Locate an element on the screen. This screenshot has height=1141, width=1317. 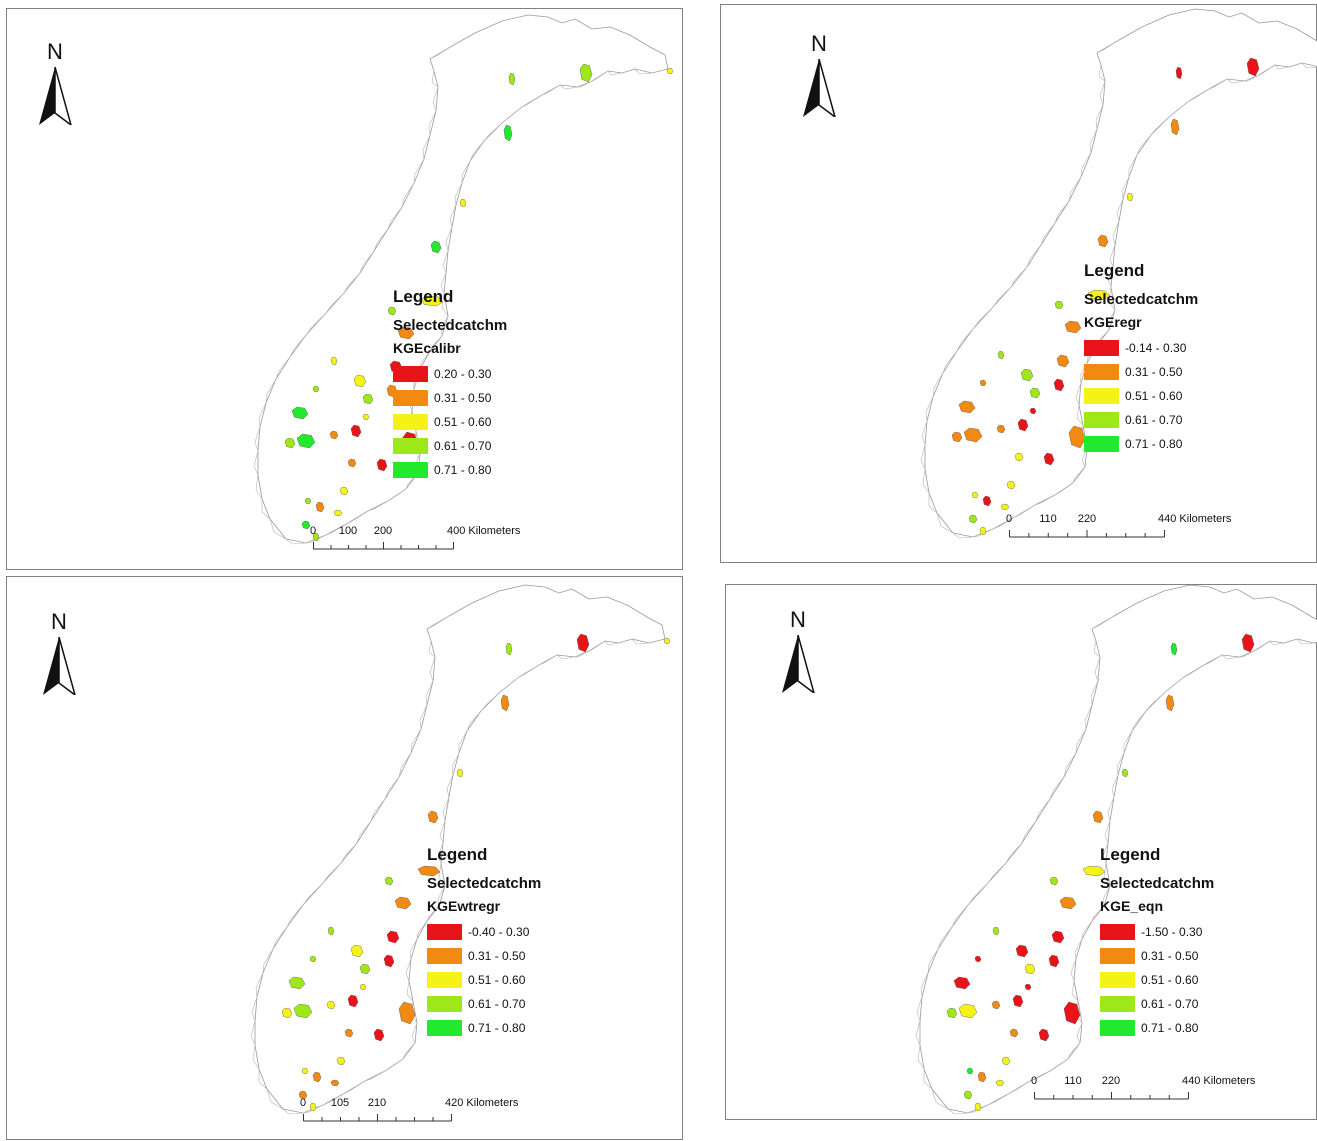
scale-tick-label: 110 is located at coordinates (1048, 519).